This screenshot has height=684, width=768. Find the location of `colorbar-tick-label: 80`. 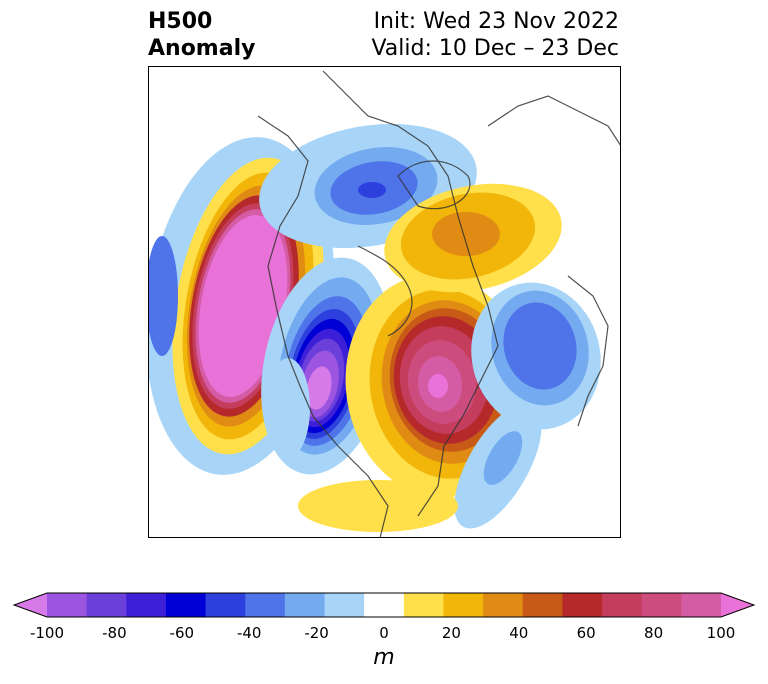

colorbar-tick-label: 80 is located at coordinates (654, 633).